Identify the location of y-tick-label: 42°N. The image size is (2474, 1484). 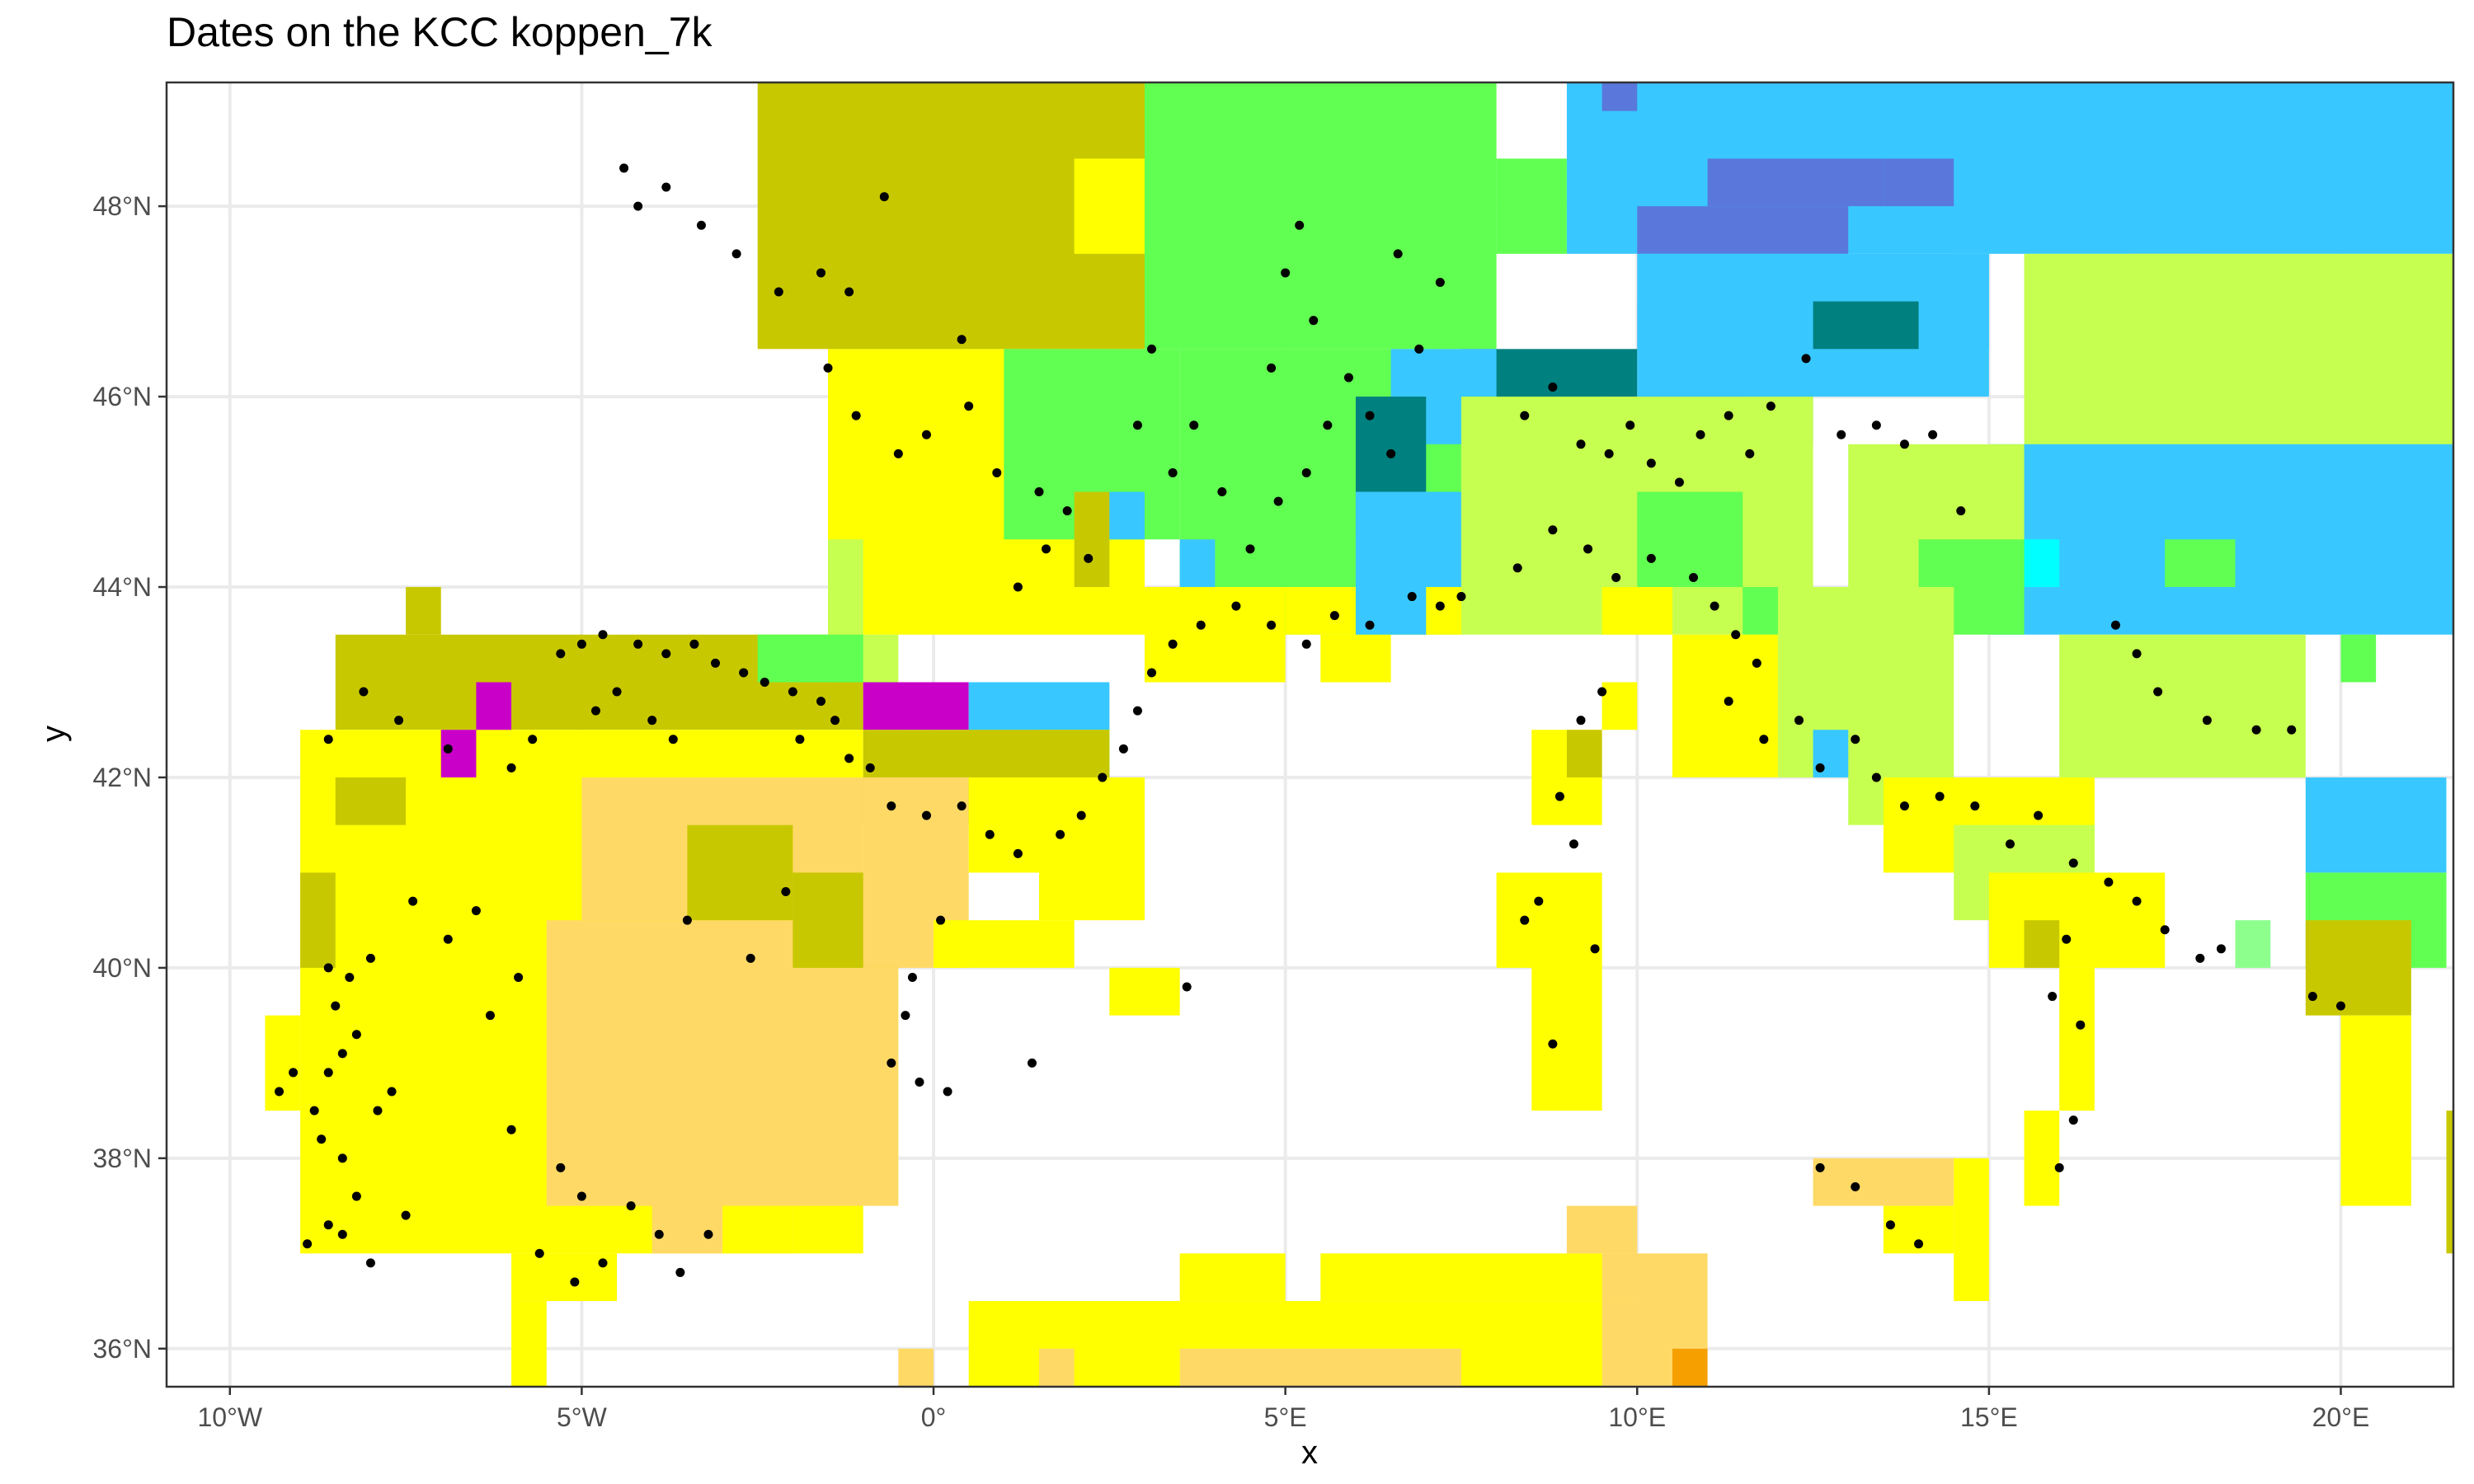
(123, 777).